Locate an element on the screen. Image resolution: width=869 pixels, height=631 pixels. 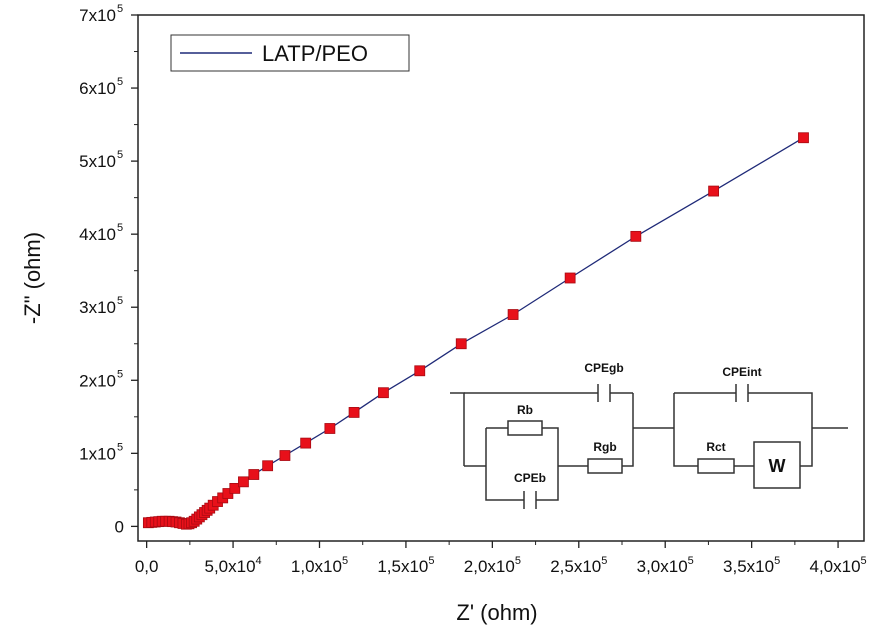
x-tick-label: 3,0x10⁵ is located at coordinates (665, 565).